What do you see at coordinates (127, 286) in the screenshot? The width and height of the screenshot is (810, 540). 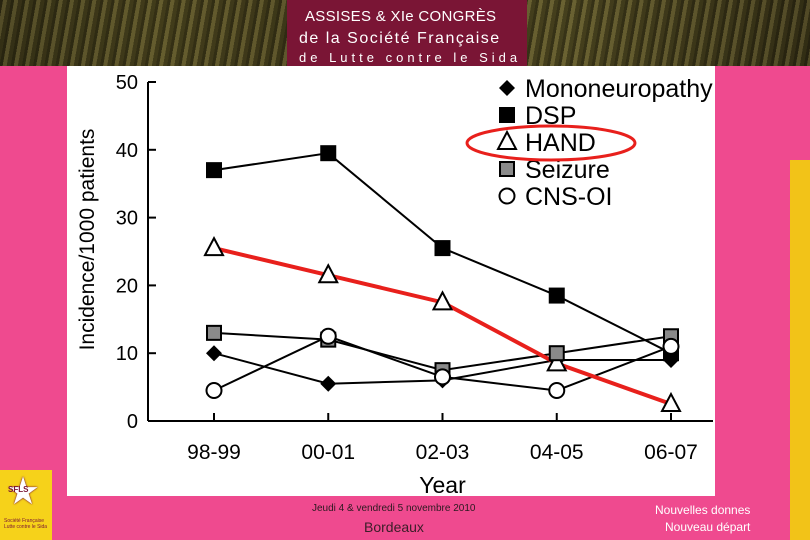 I see `y-tick-label: 20` at bounding box center [127, 286].